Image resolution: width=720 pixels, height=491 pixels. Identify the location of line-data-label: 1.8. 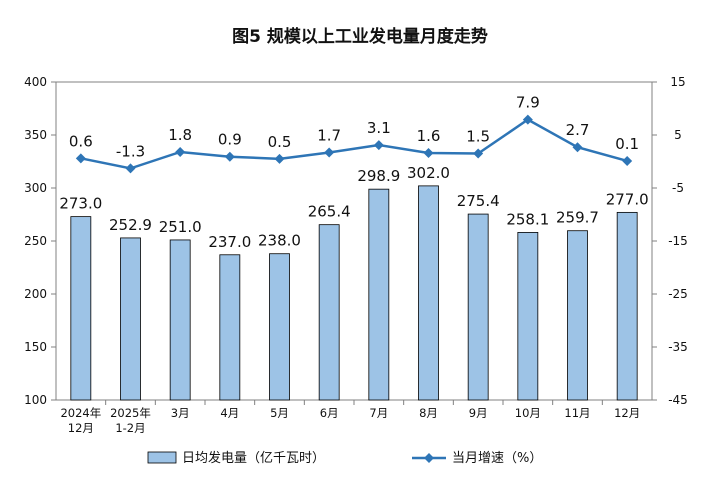
(180, 135).